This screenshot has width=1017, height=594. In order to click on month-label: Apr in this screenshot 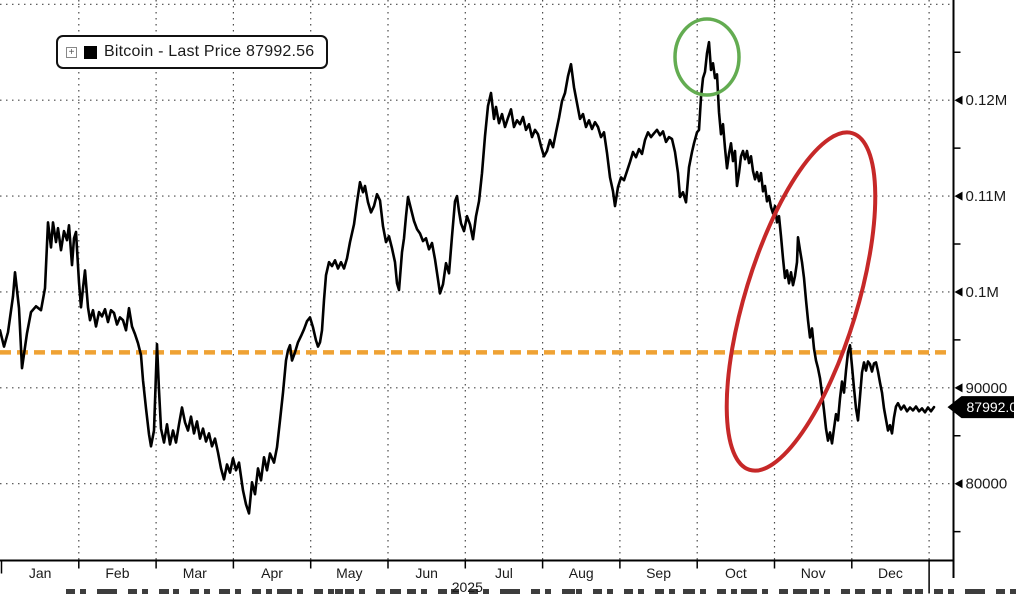, I will do `click(272, 573)`.